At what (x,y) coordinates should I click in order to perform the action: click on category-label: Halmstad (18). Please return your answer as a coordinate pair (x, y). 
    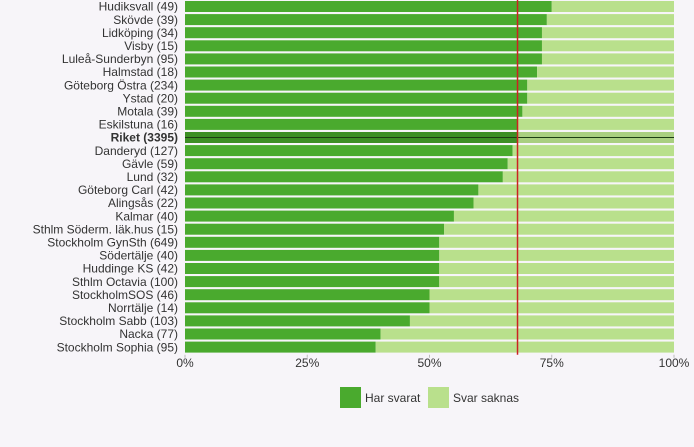
    Looking at the image, I should click on (140, 72).